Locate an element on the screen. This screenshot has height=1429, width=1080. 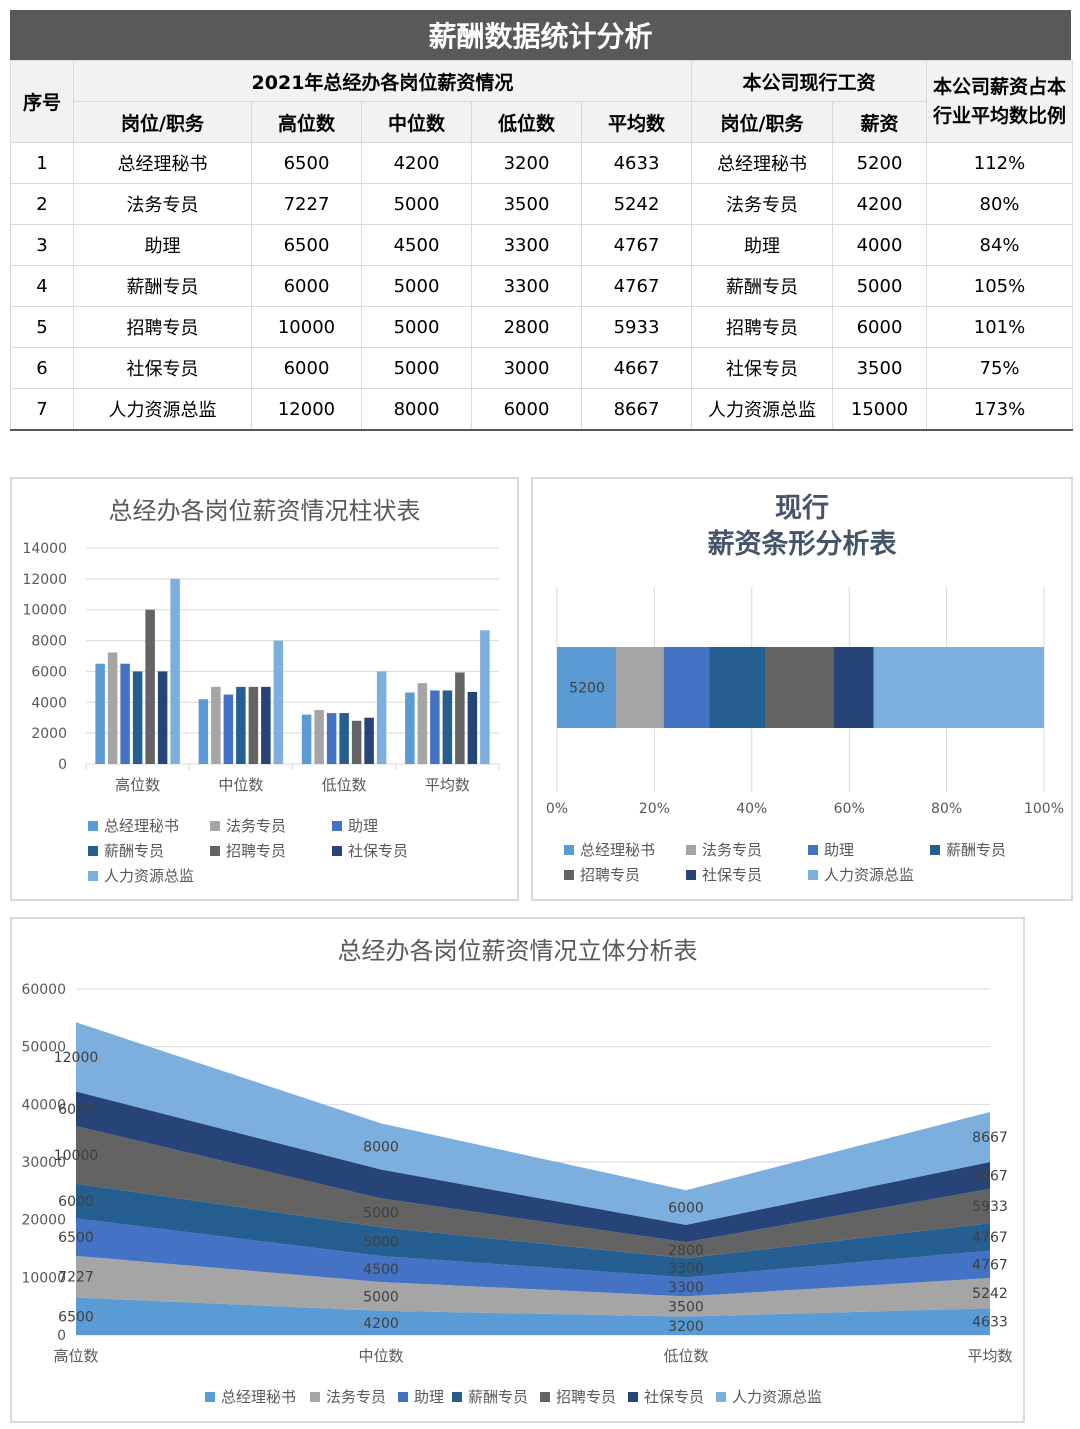
y-tick-label: 4000 is located at coordinates (49, 703).